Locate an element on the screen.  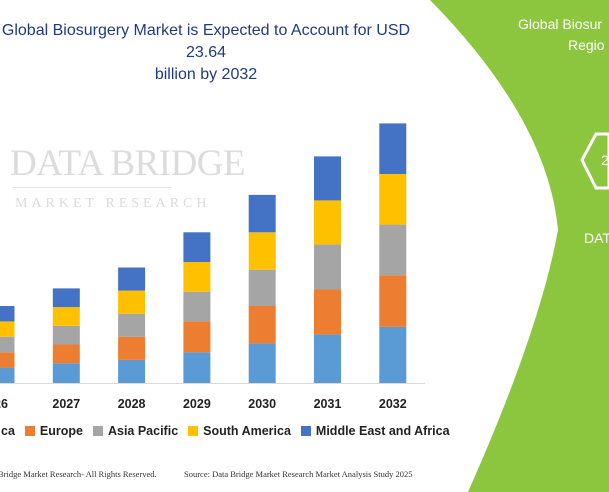
legend-label-south-america: South America is located at coordinates (247, 431).